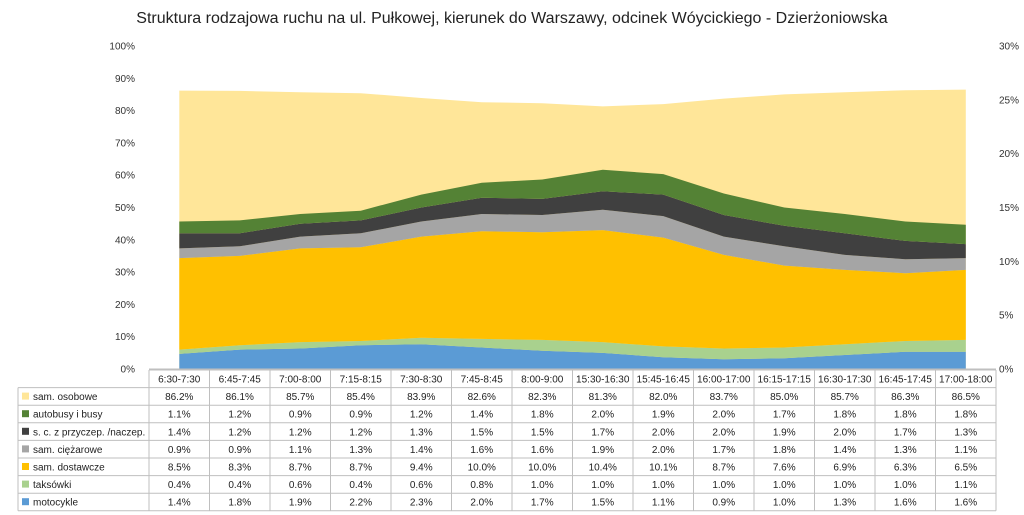 The width and height of the screenshot is (1024, 515). Describe the element at coordinates (1006, 316) in the screenshot. I see `right-axis-tick-label: 5%` at that location.